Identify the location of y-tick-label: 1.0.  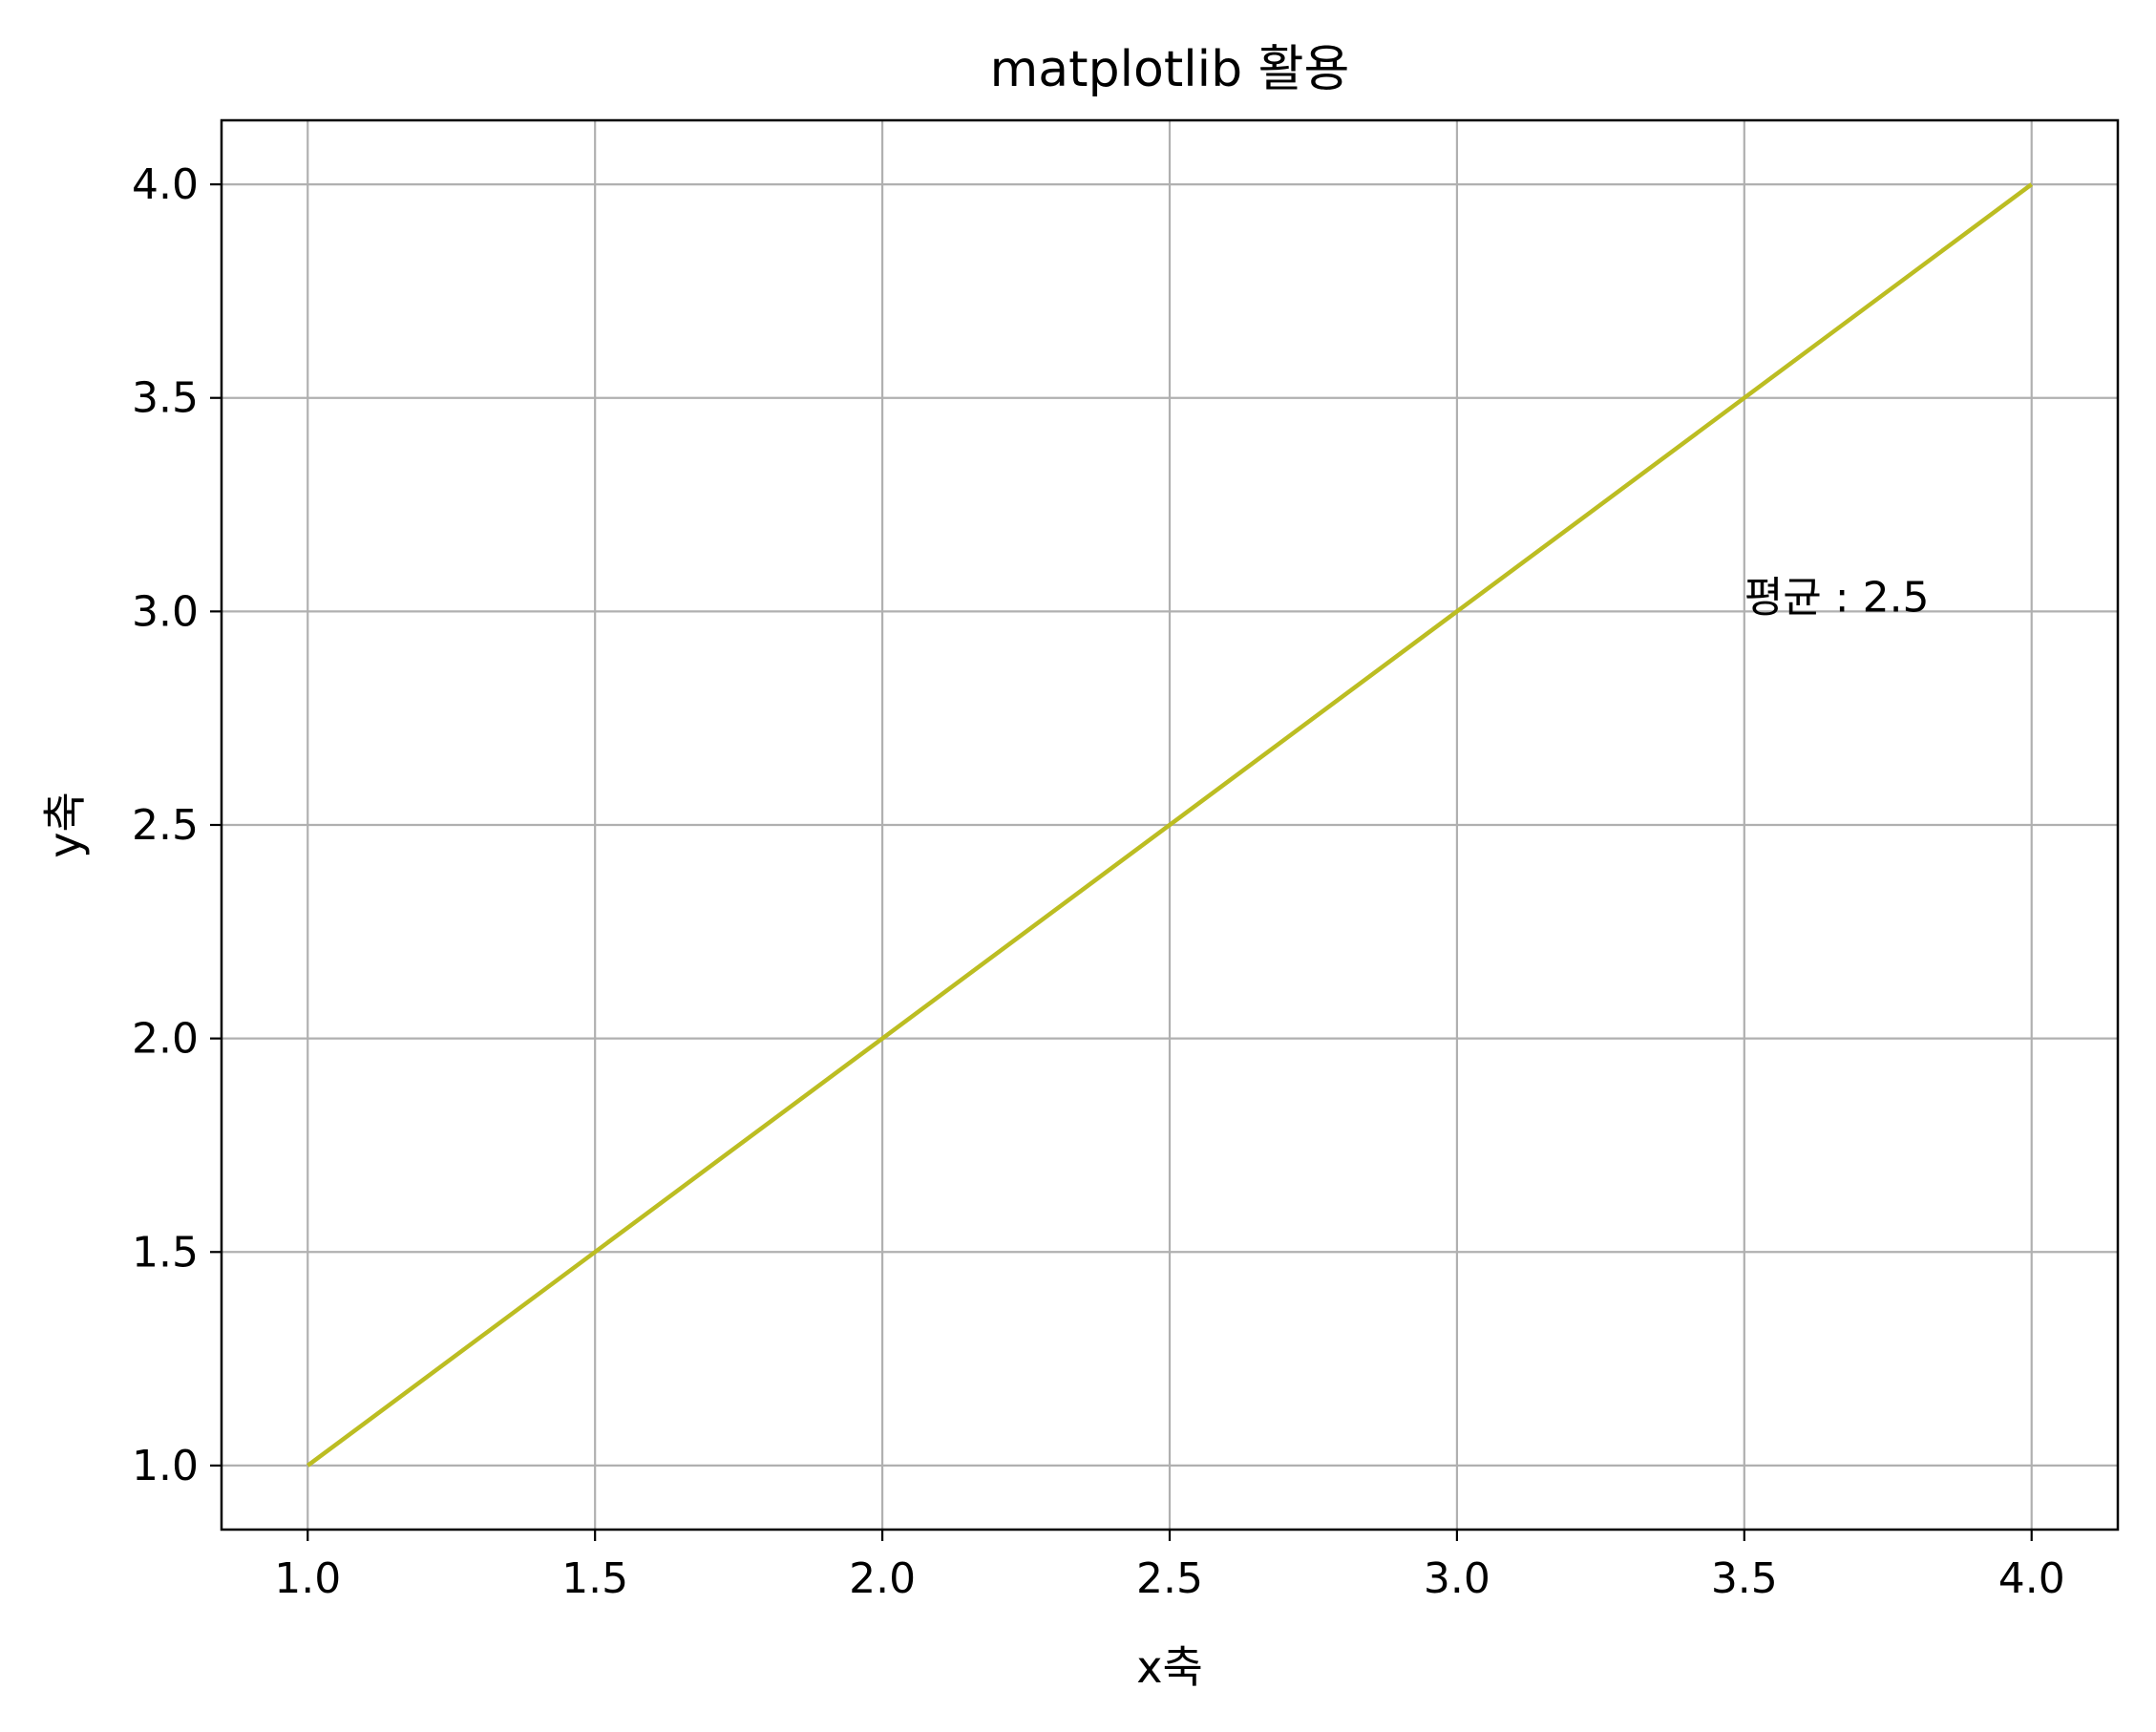
(166, 1466).